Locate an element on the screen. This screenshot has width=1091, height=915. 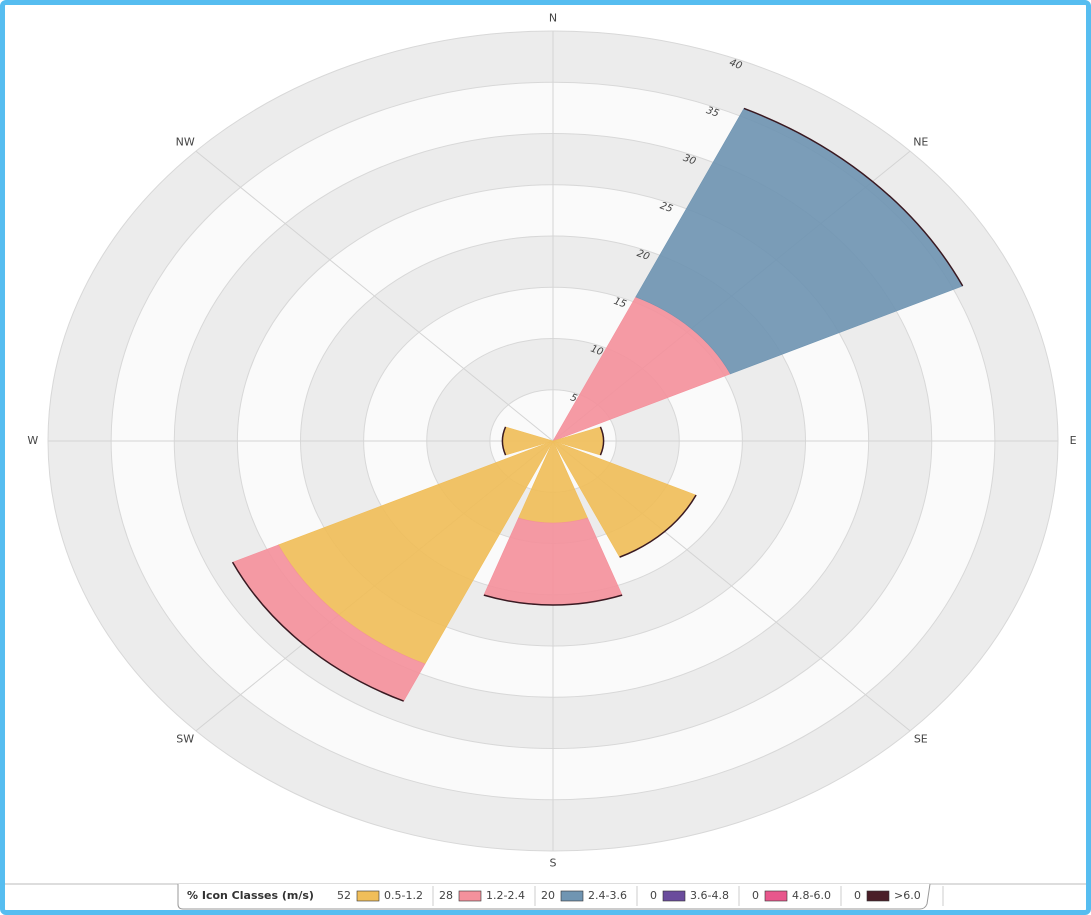
legend-box is located at coordinates (554, 896).